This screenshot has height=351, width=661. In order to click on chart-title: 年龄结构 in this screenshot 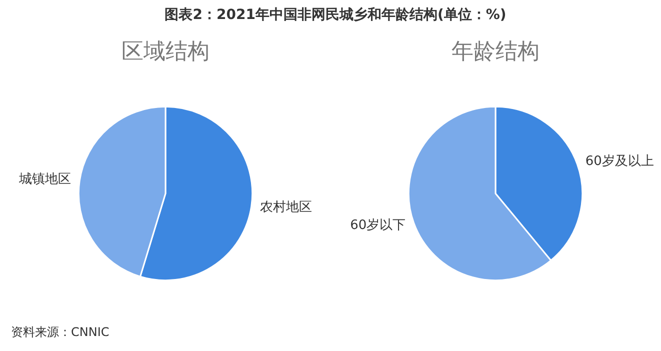, I will do `click(496, 52)`.